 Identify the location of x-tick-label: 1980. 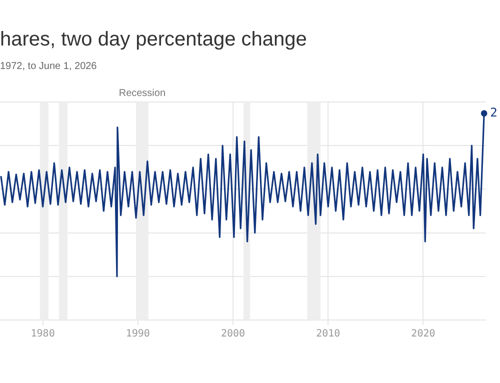
(42, 334).